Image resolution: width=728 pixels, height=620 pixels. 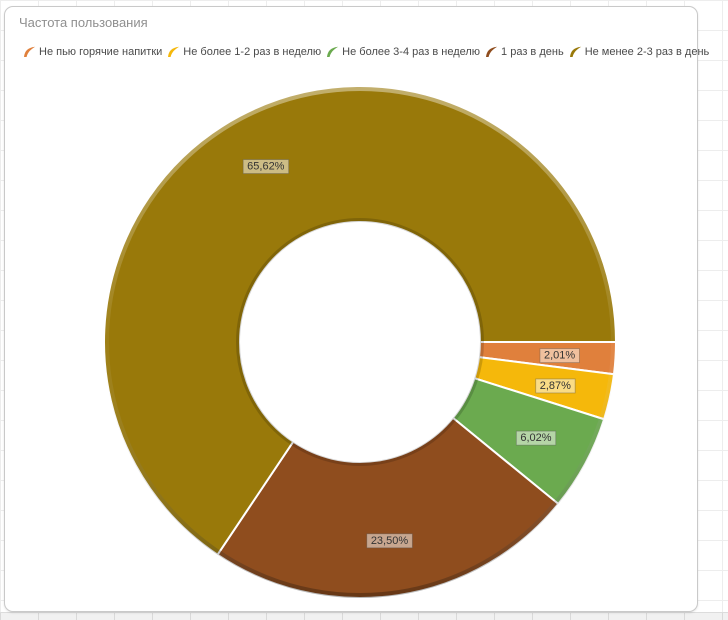 What do you see at coordinates (252, 52) in the screenshot?
I see `legend-item-label: Не более 1-2 раз в неделю` at bounding box center [252, 52].